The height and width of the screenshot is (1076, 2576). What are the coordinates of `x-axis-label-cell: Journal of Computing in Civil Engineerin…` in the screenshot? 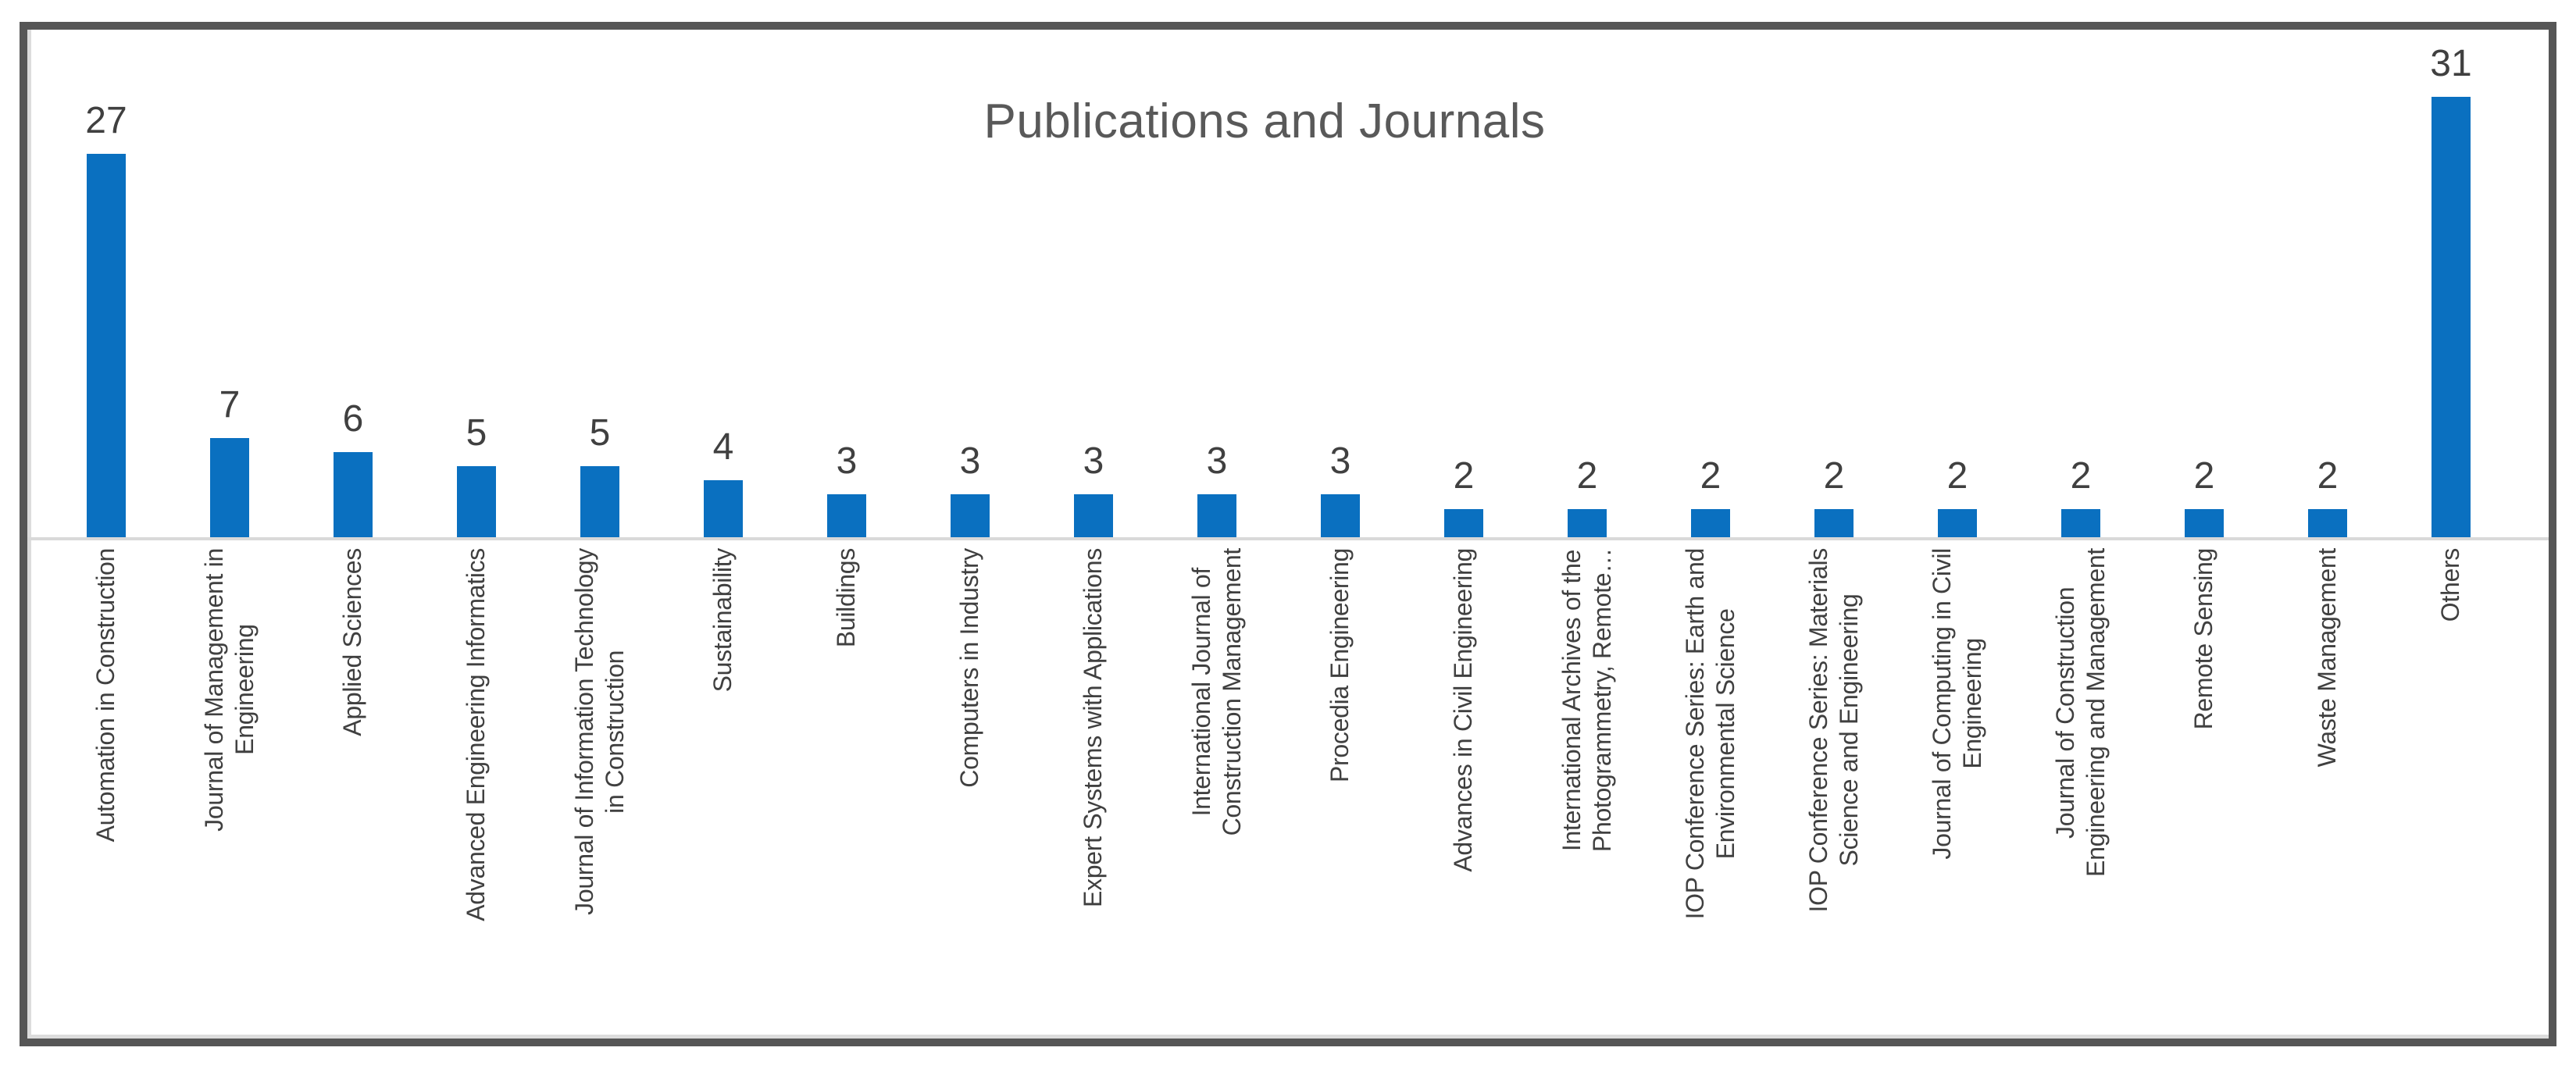 It's located at (1957, 792).